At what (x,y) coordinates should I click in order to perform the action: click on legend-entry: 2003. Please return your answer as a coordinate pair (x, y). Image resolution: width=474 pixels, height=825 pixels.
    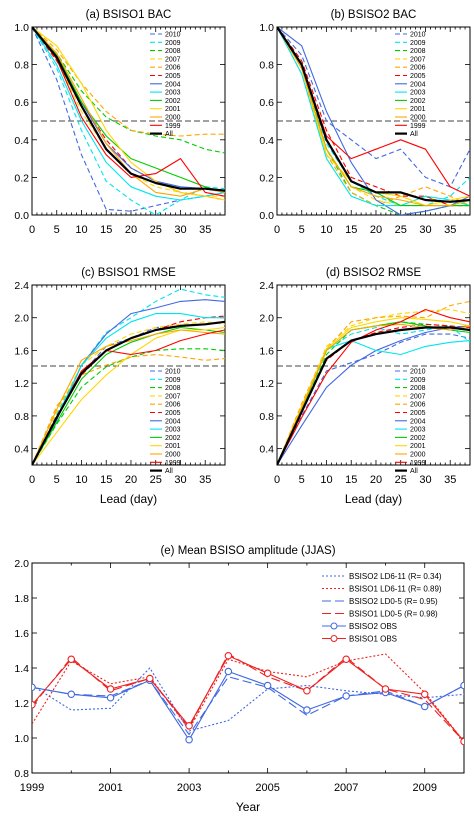
    Looking at the image, I should click on (418, 430).